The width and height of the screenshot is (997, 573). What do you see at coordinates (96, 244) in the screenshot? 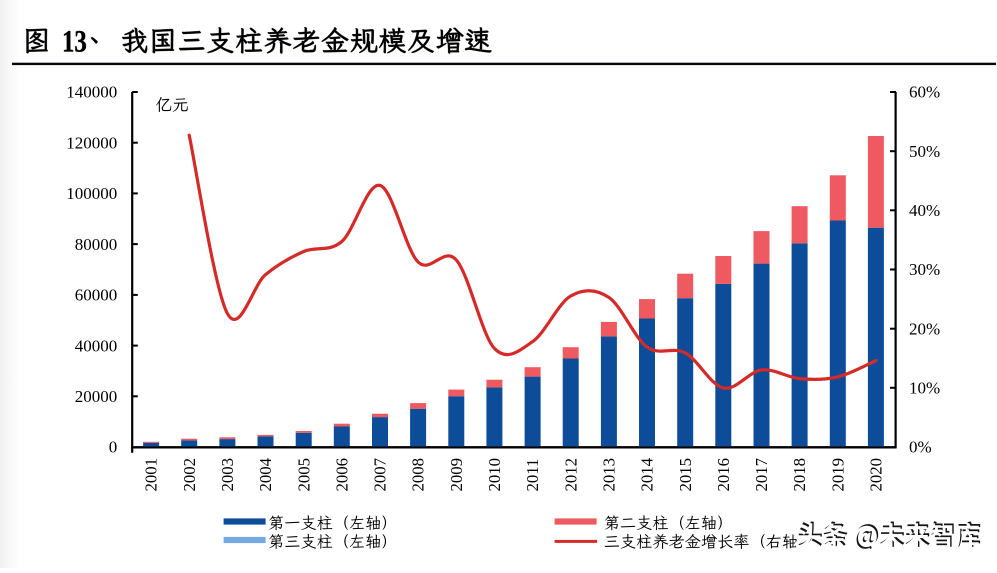
I see `svg-text: 80000` at bounding box center [96, 244].